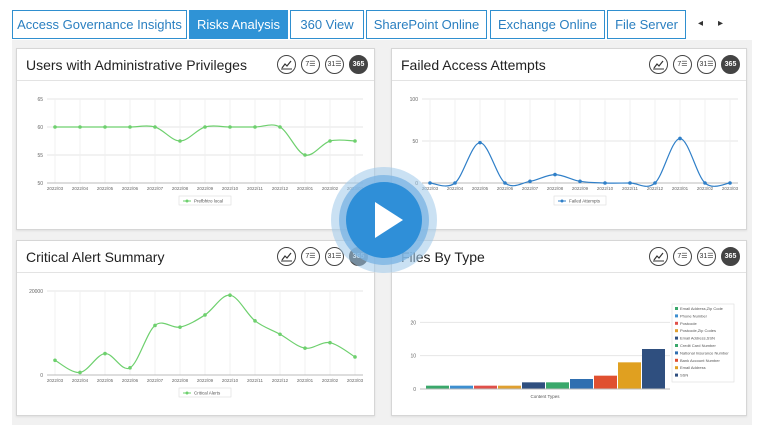  What do you see at coordinates (562, 201) in the screenshot?
I see `legend-marker` at bounding box center [562, 201].